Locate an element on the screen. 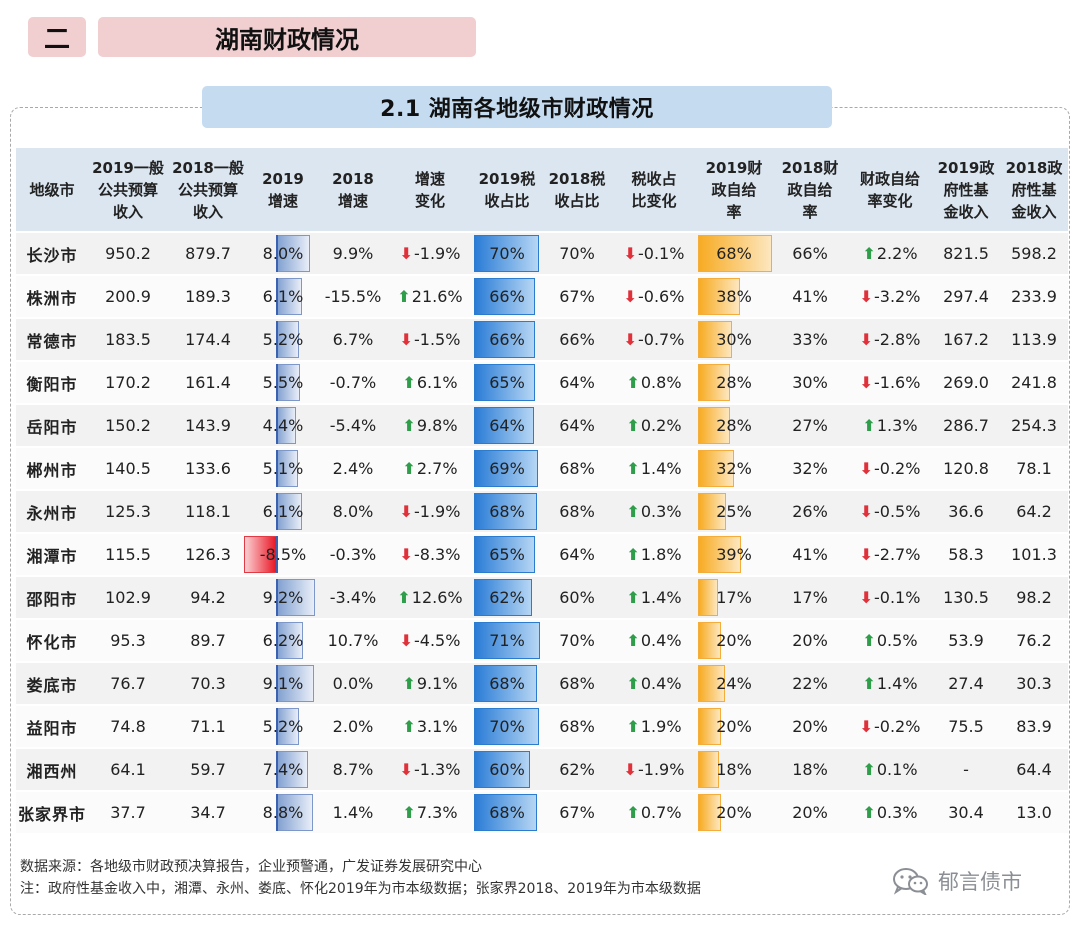 This screenshot has width=1080, height=927. fund2019-cell: 27.4 is located at coordinates (966, 684).